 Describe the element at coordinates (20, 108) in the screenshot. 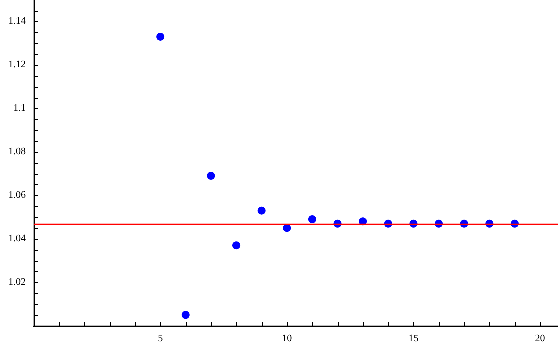

I see `y-tick-label: 1.1` at that location.